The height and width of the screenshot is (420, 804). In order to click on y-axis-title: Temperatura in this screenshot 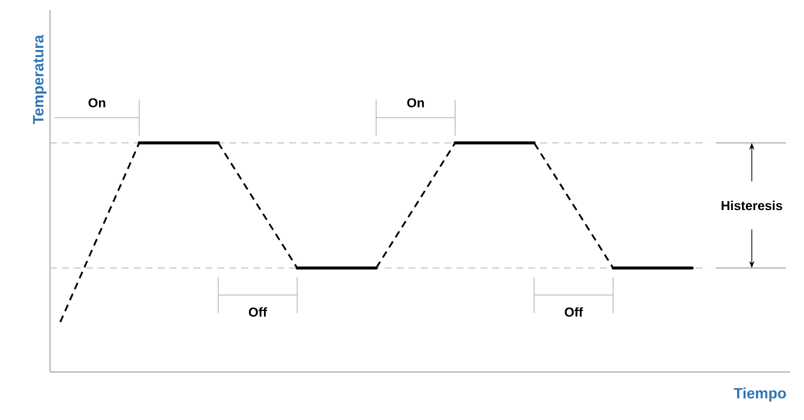, I will do `click(39, 79)`.